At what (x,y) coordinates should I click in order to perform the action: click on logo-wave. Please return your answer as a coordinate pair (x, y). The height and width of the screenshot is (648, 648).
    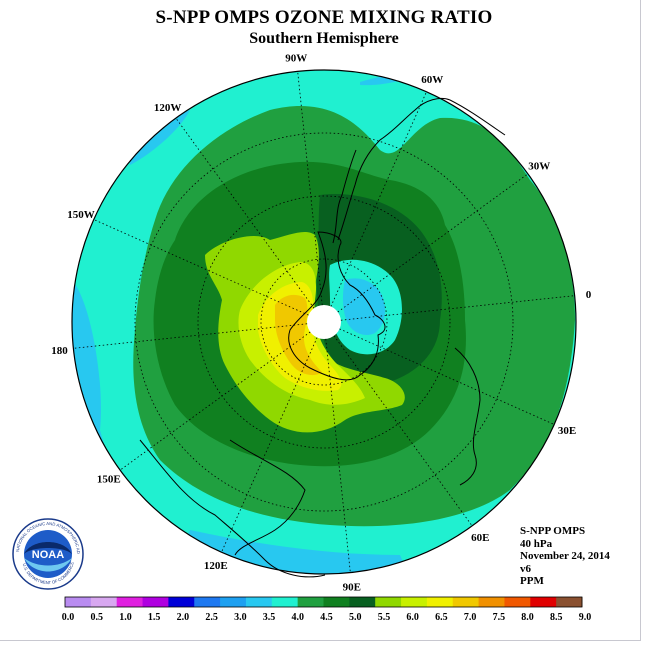
    Looking at the image, I should click on (48, 565).